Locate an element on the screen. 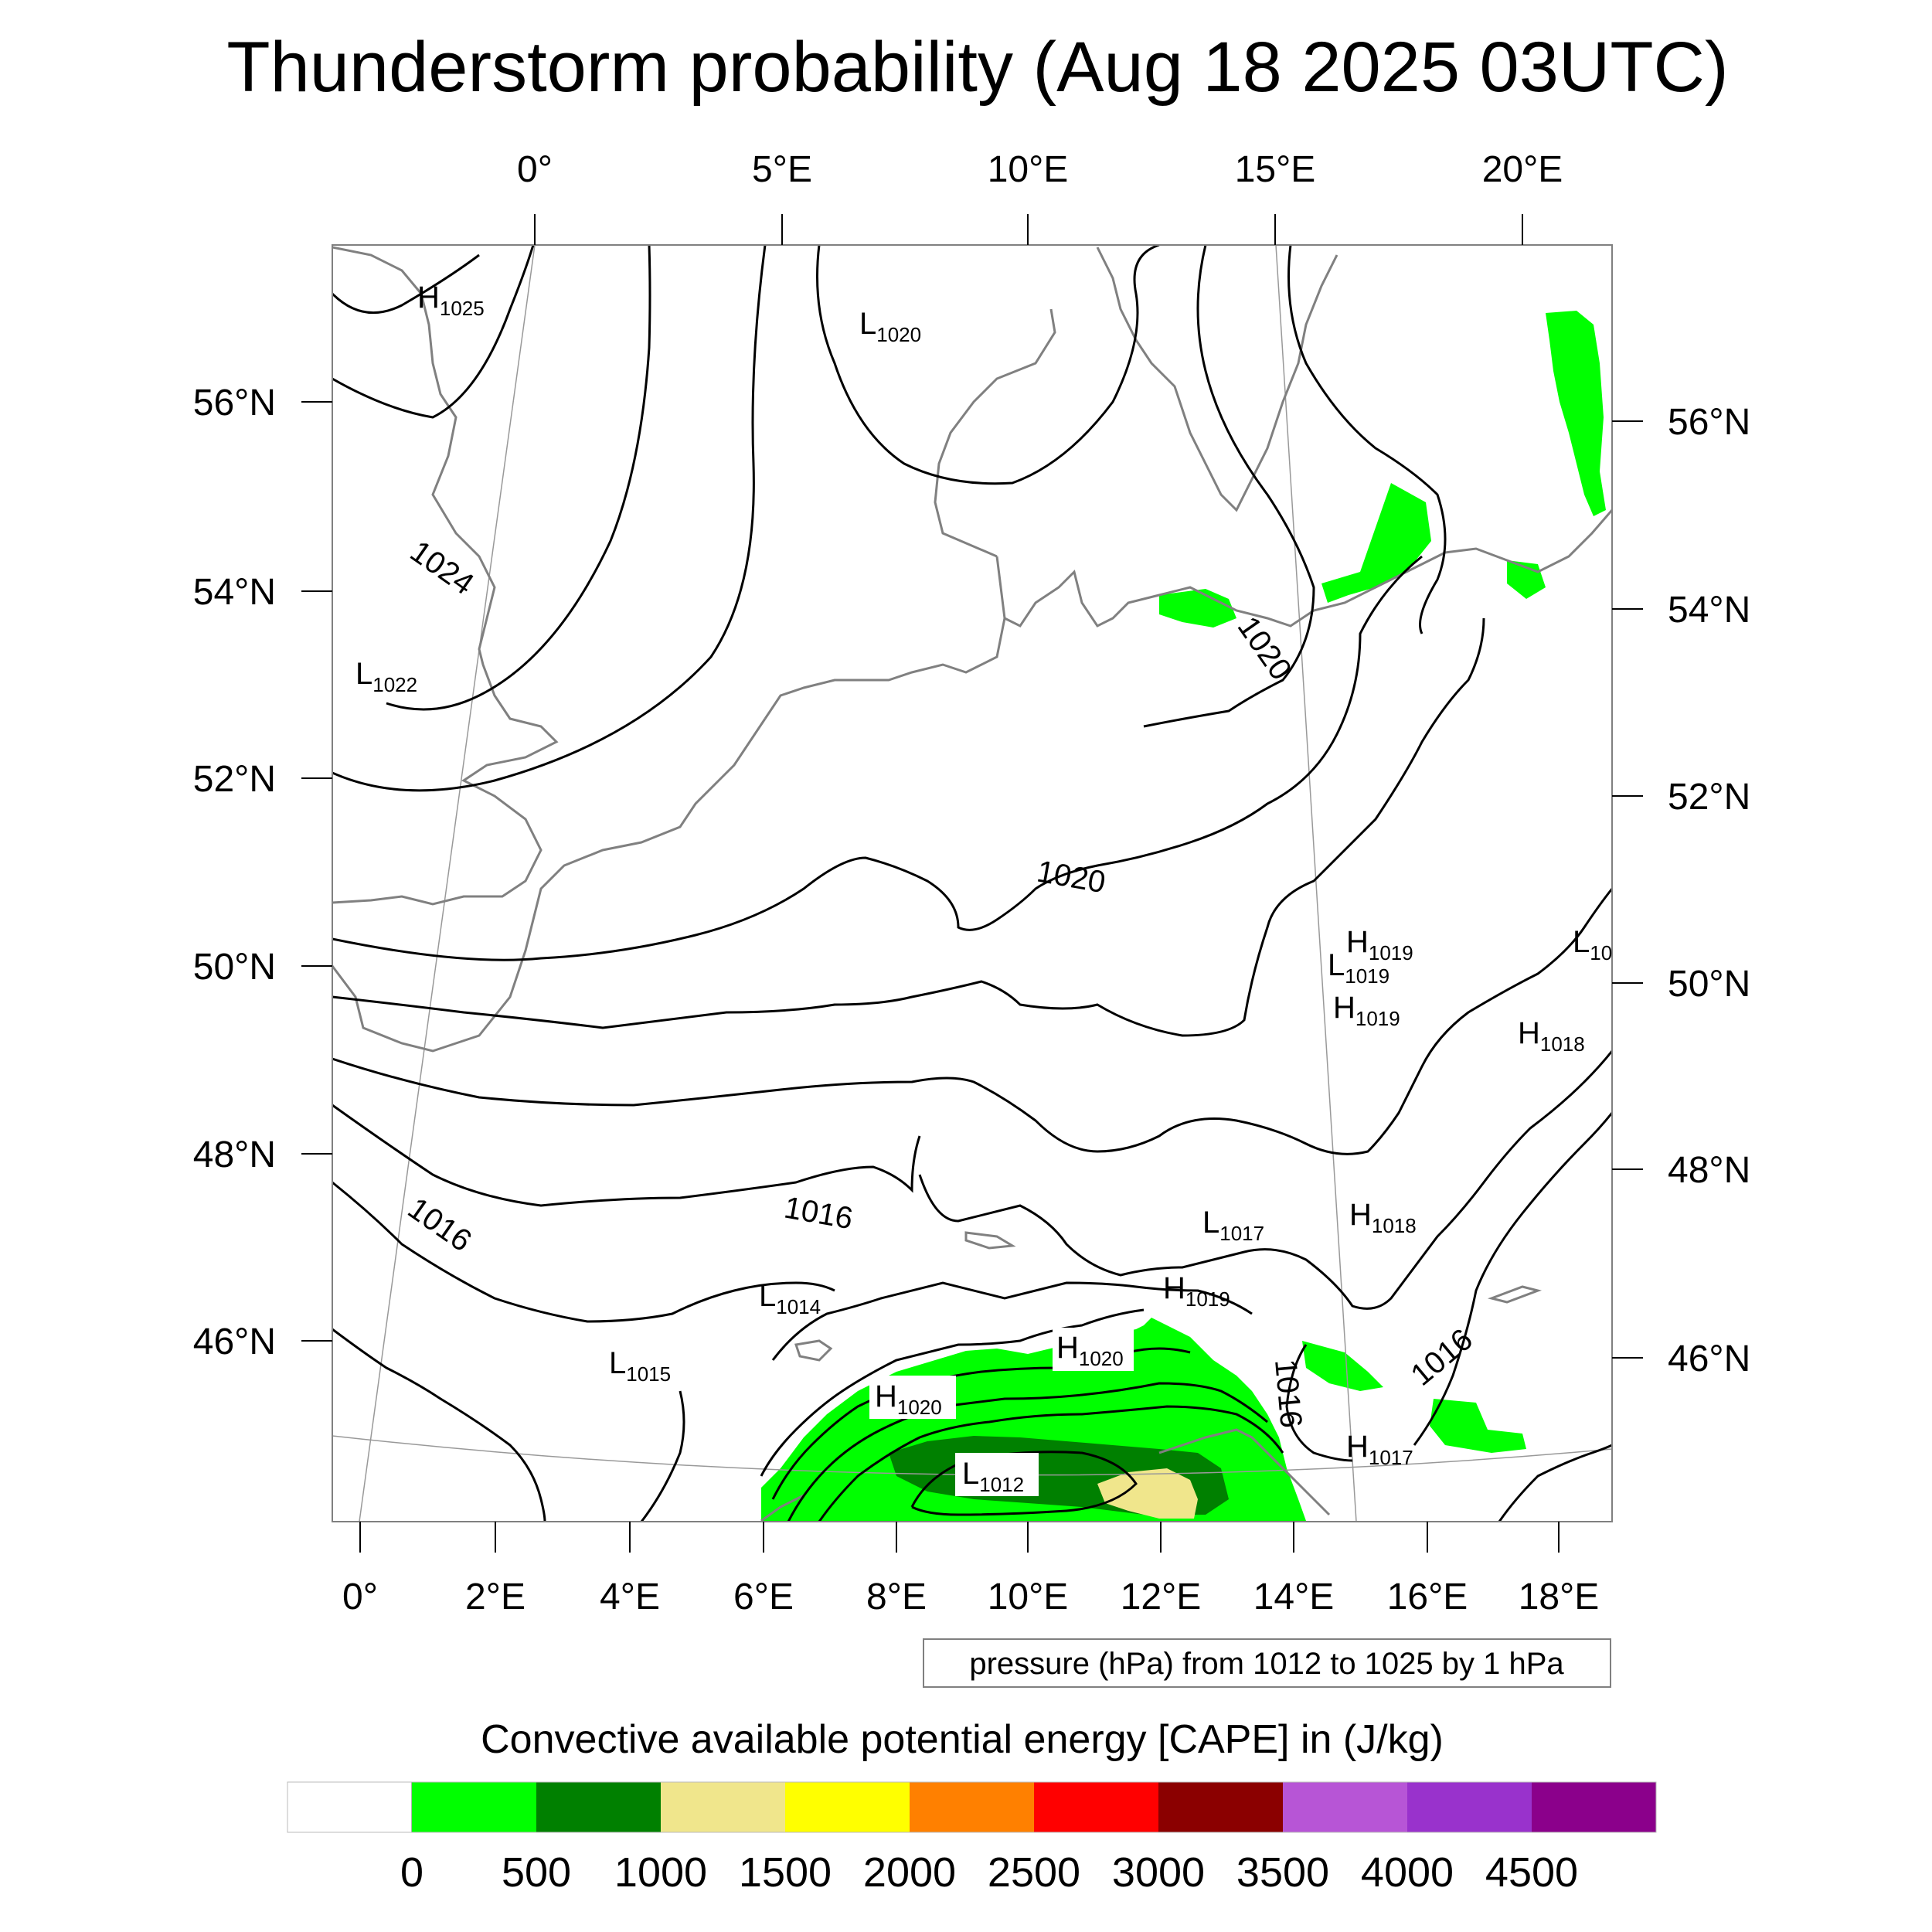 The image size is (1932, 1932). svg-text: L1015 is located at coordinates (640, 1366).